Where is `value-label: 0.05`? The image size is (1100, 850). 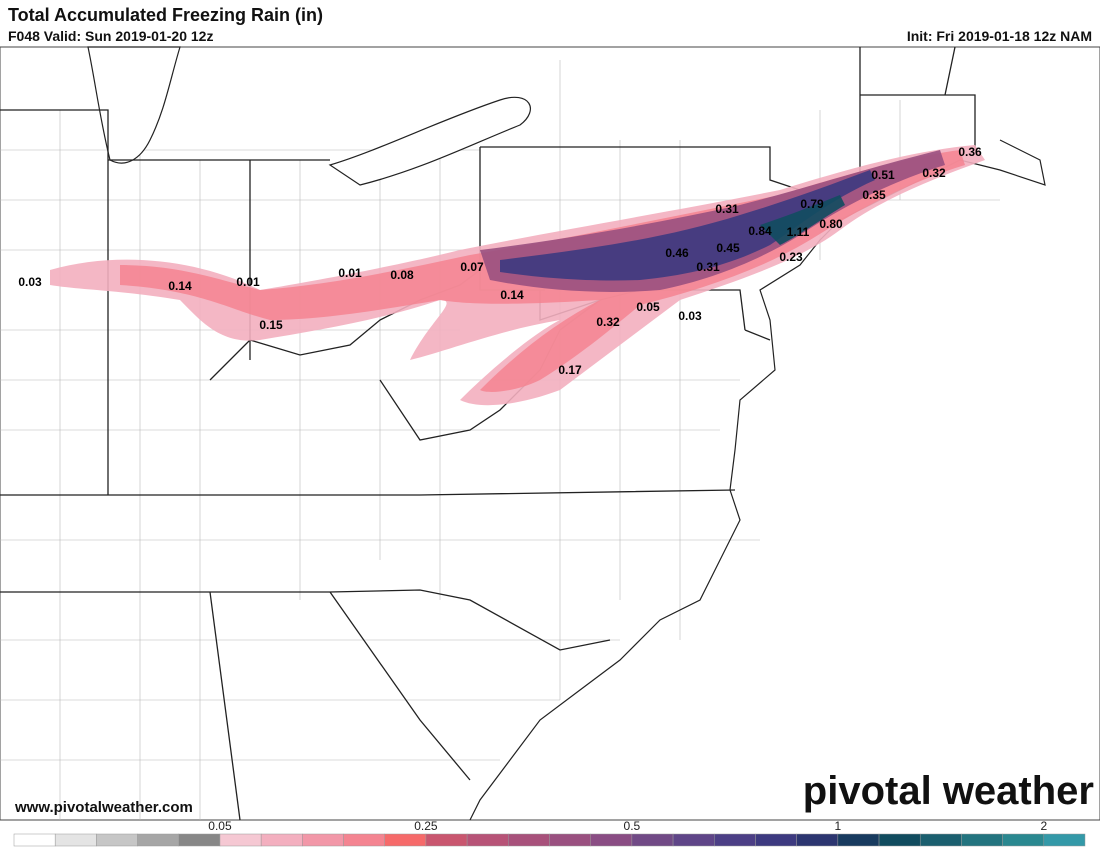 value-label: 0.05 is located at coordinates (648, 307).